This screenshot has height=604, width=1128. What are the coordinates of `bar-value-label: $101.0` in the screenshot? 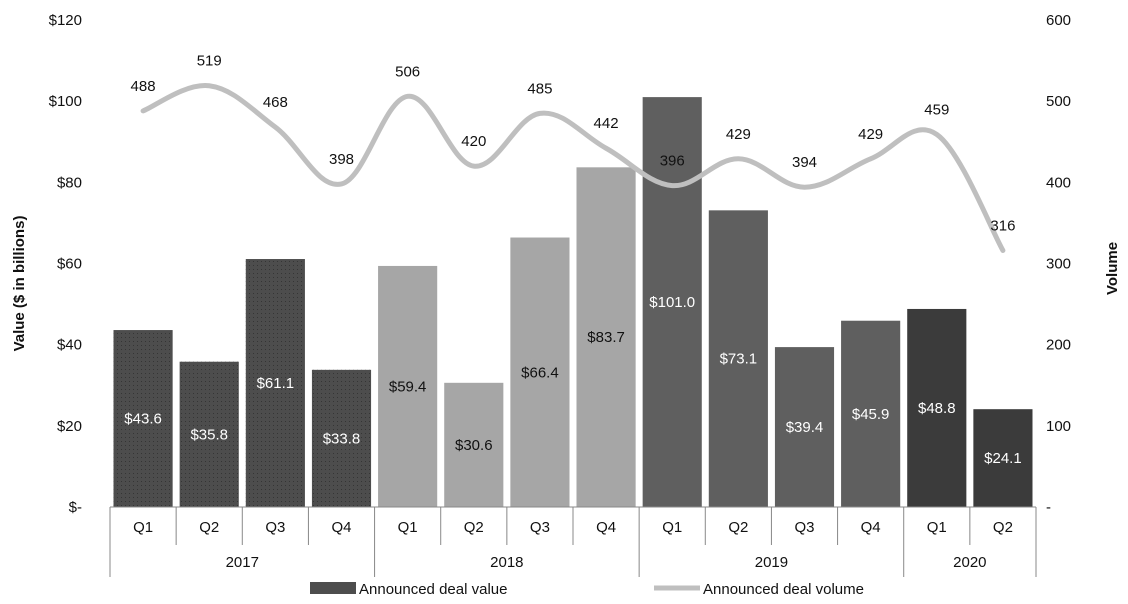 It's located at (672, 302).